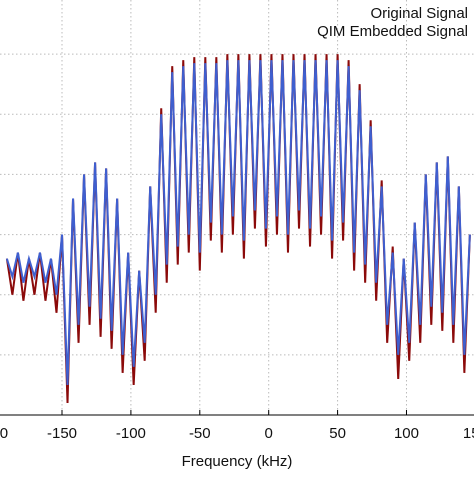 This screenshot has width=474, height=479. I want to click on legend-label: Original Signal, so click(419, 13).